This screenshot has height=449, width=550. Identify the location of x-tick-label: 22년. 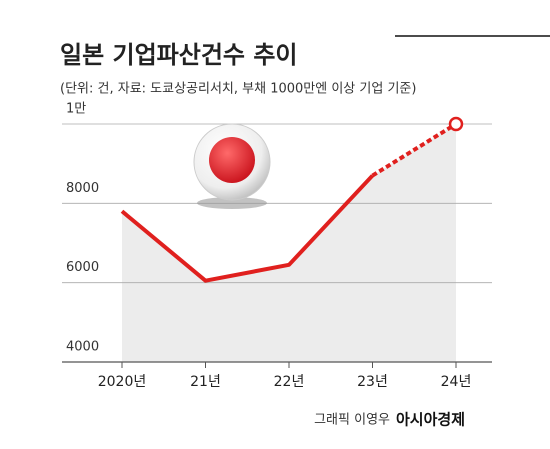
(289, 382).